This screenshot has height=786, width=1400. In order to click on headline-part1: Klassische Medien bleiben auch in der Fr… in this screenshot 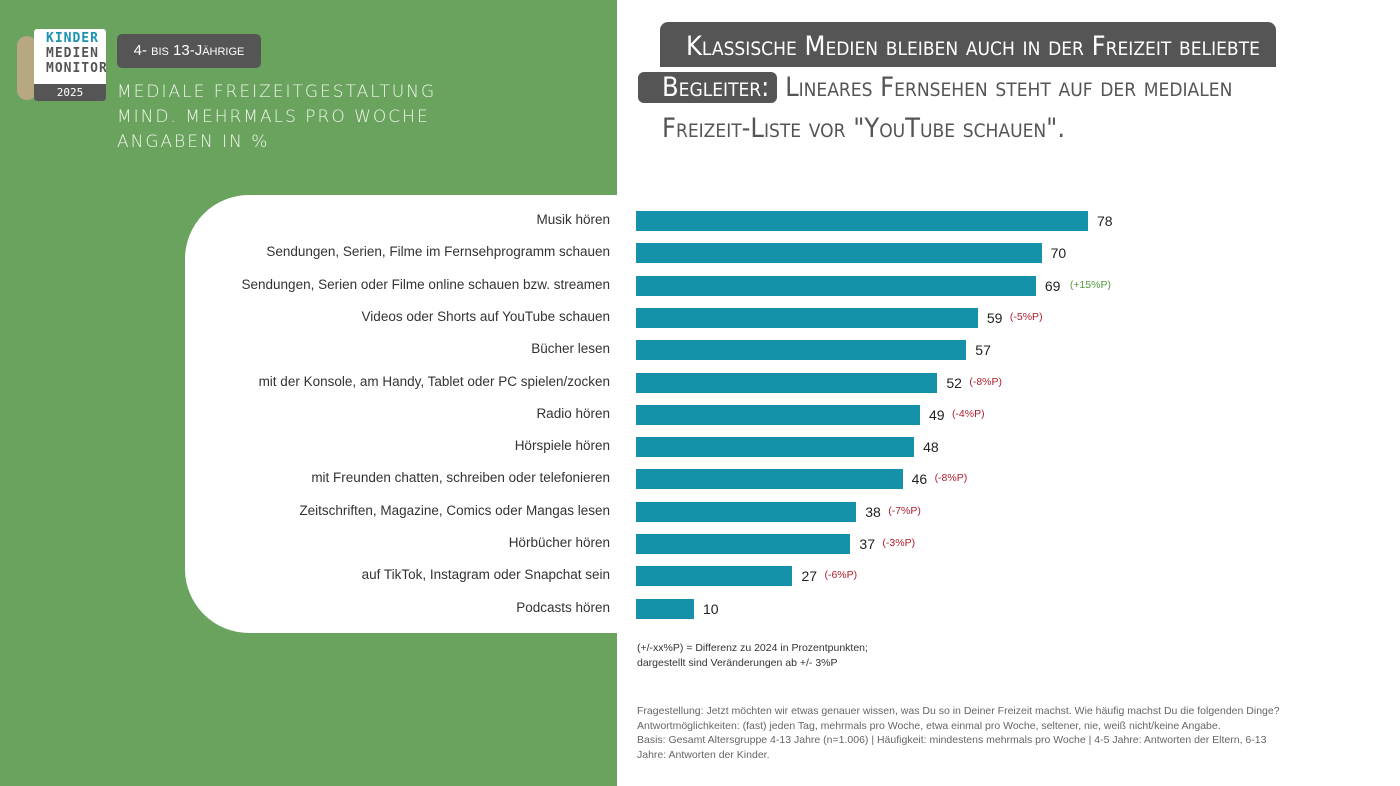, I will do `click(968, 44)`.